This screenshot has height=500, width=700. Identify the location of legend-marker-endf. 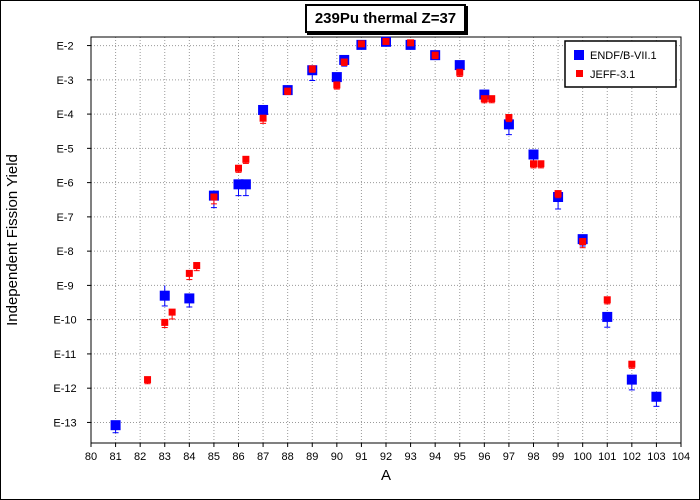
(579, 55).